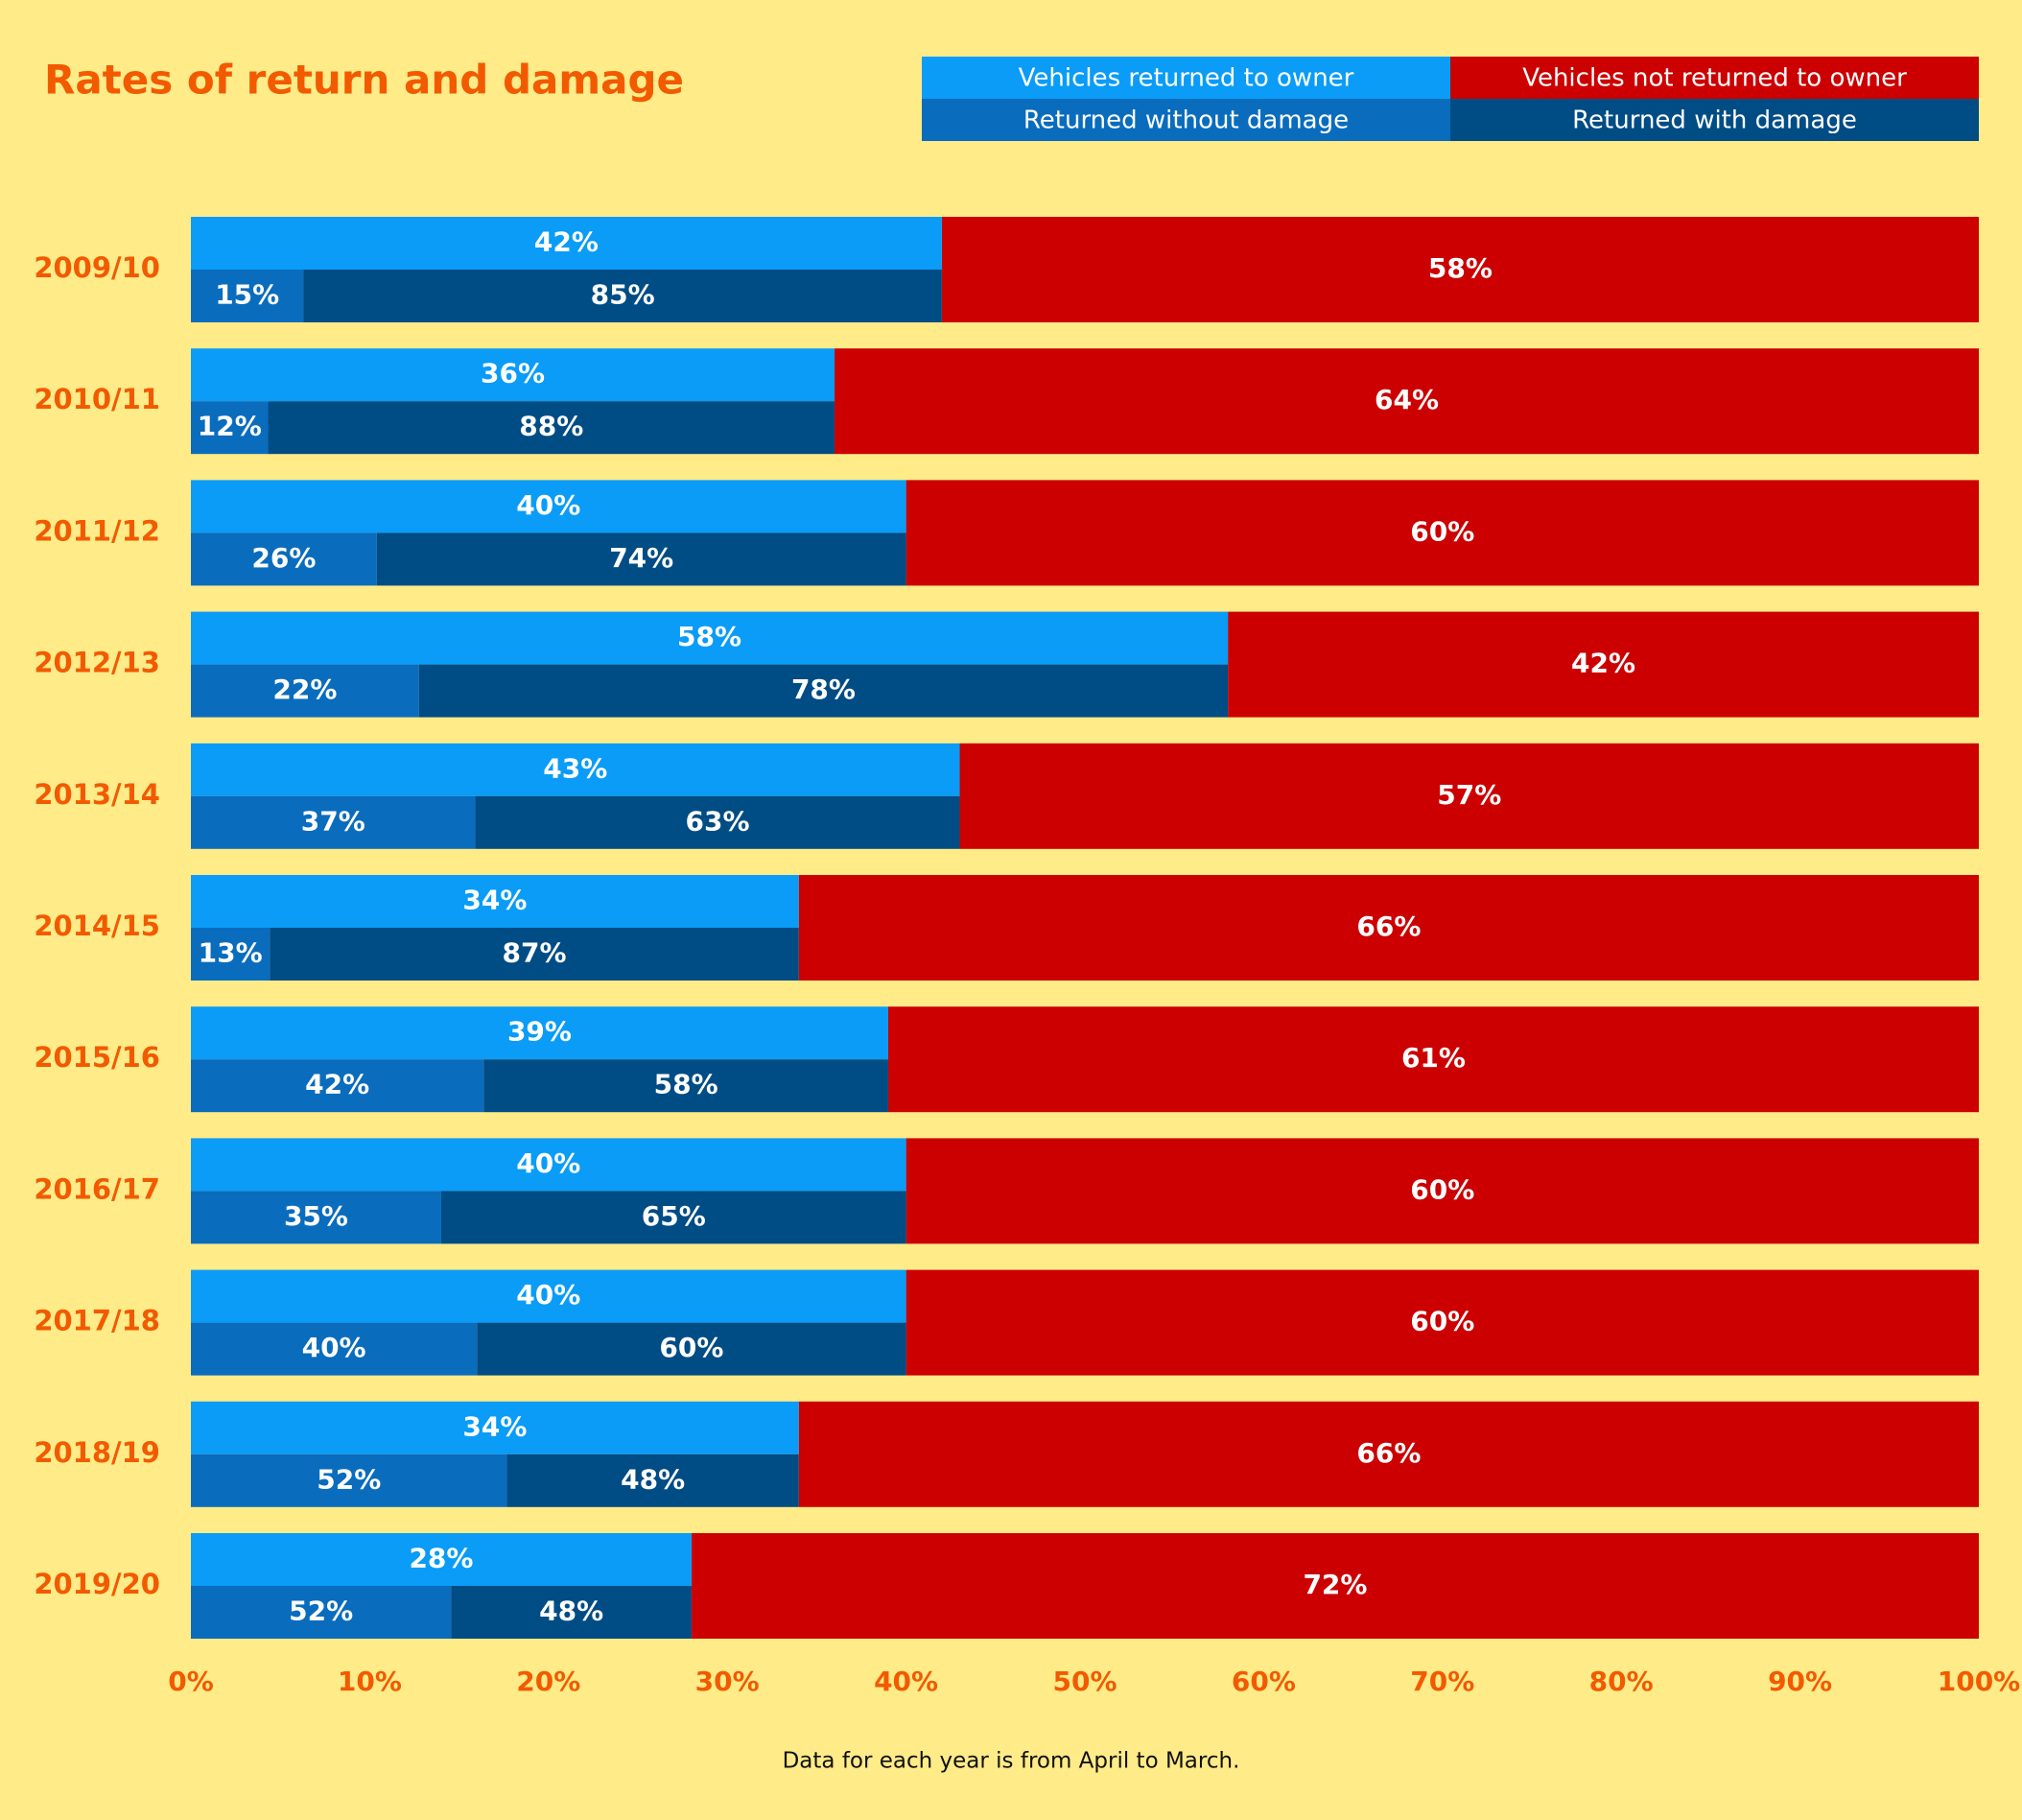 This screenshot has height=1820, width=2022. I want to click on legend-label: Returned with damage, so click(1715, 120).